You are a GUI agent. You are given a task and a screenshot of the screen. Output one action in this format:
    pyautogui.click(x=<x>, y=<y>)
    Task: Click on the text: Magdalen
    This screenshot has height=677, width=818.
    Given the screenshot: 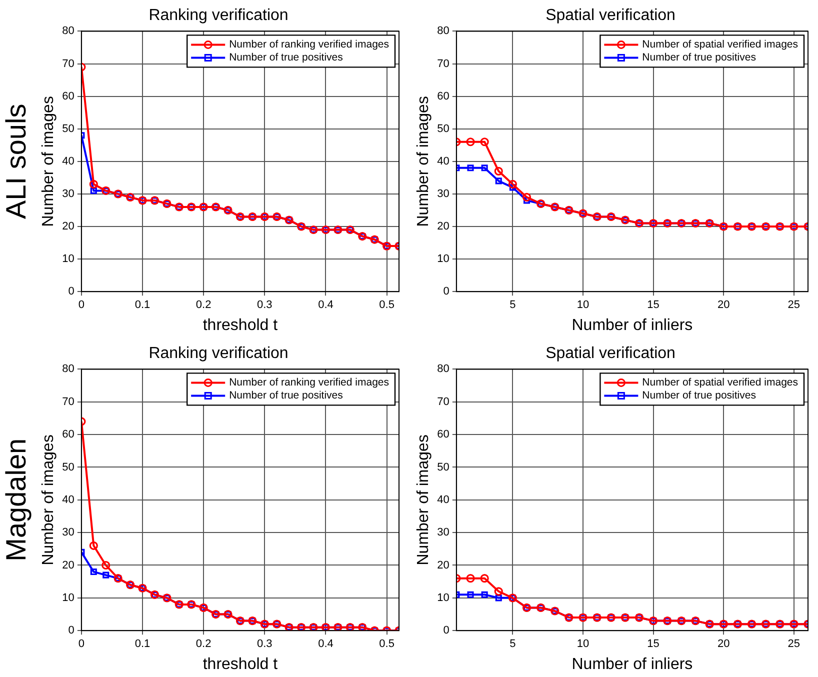 What is the action you would take?
    pyautogui.click(x=16, y=500)
    